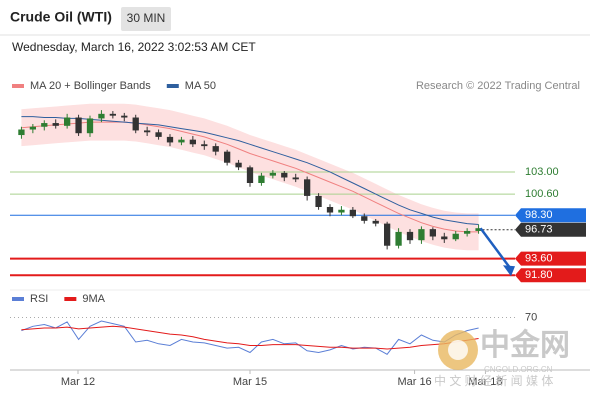 The width and height of the screenshot is (590, 400). I want to click on y-tick-label: 70, so click(531, 317).